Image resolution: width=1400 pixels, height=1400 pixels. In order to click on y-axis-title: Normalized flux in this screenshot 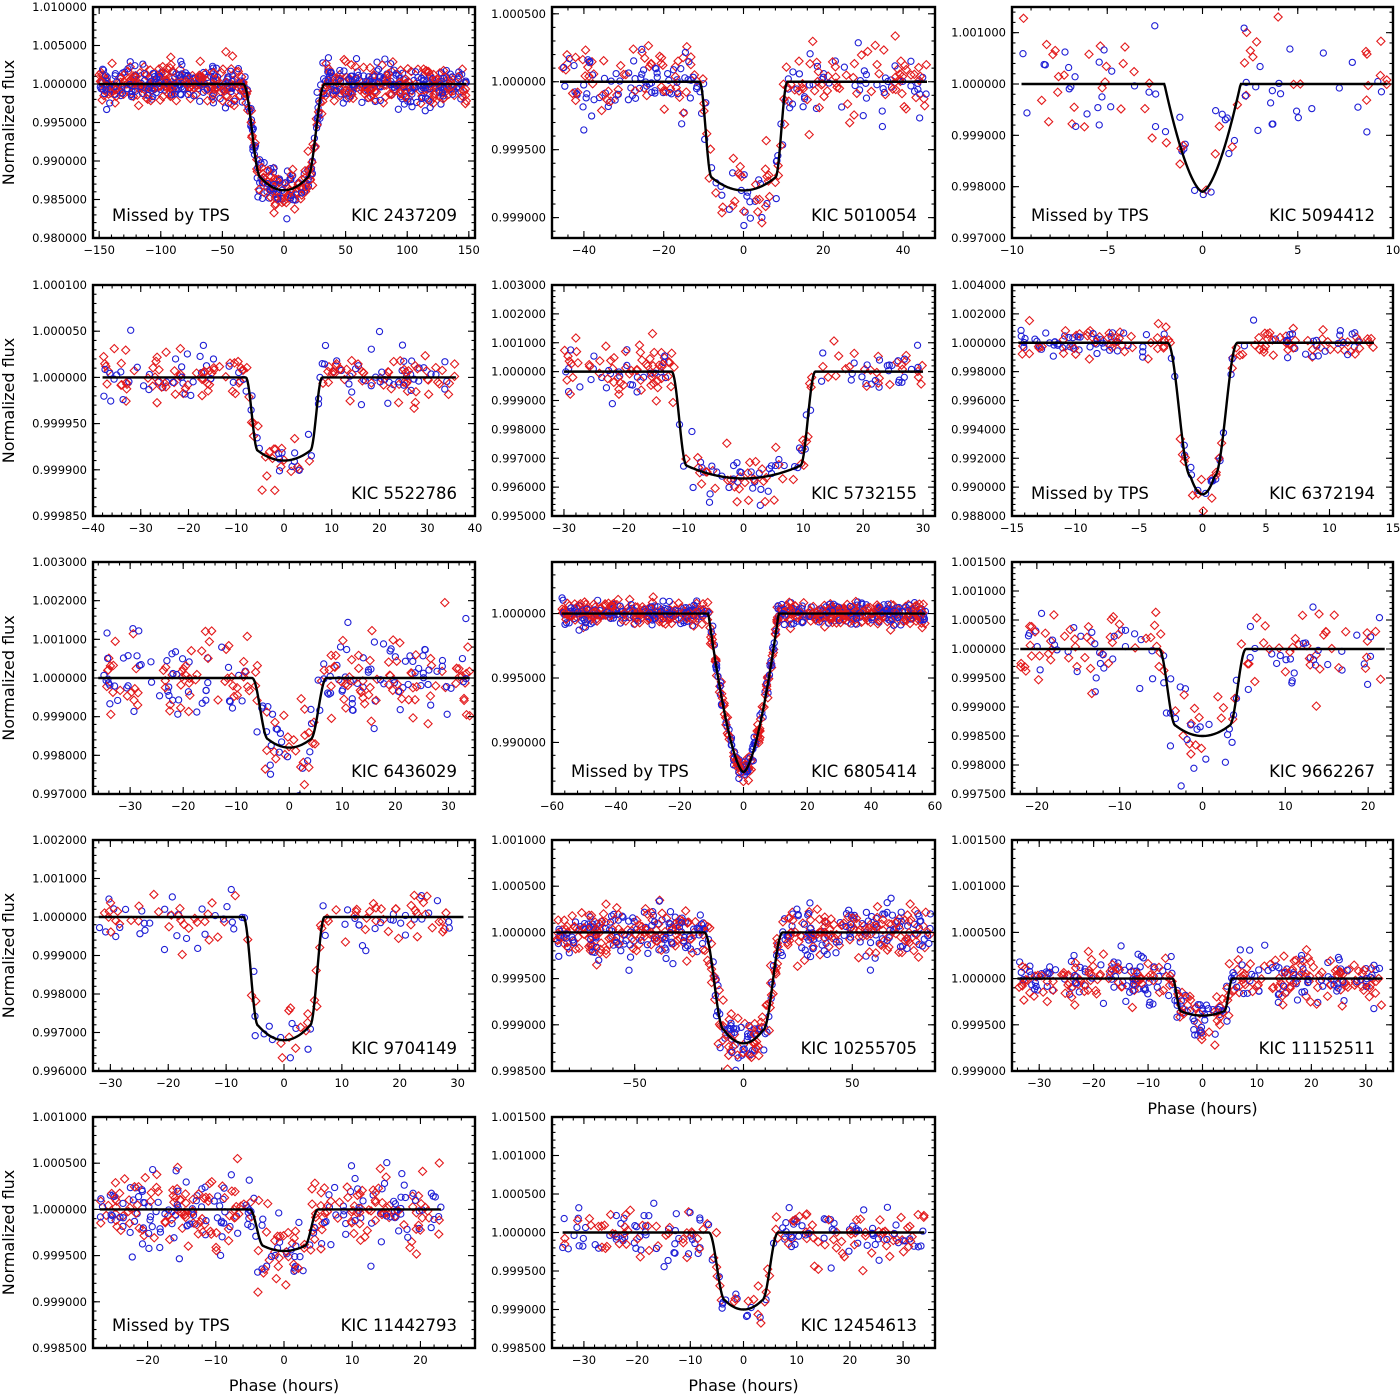, I will do `click(9, 956)`.